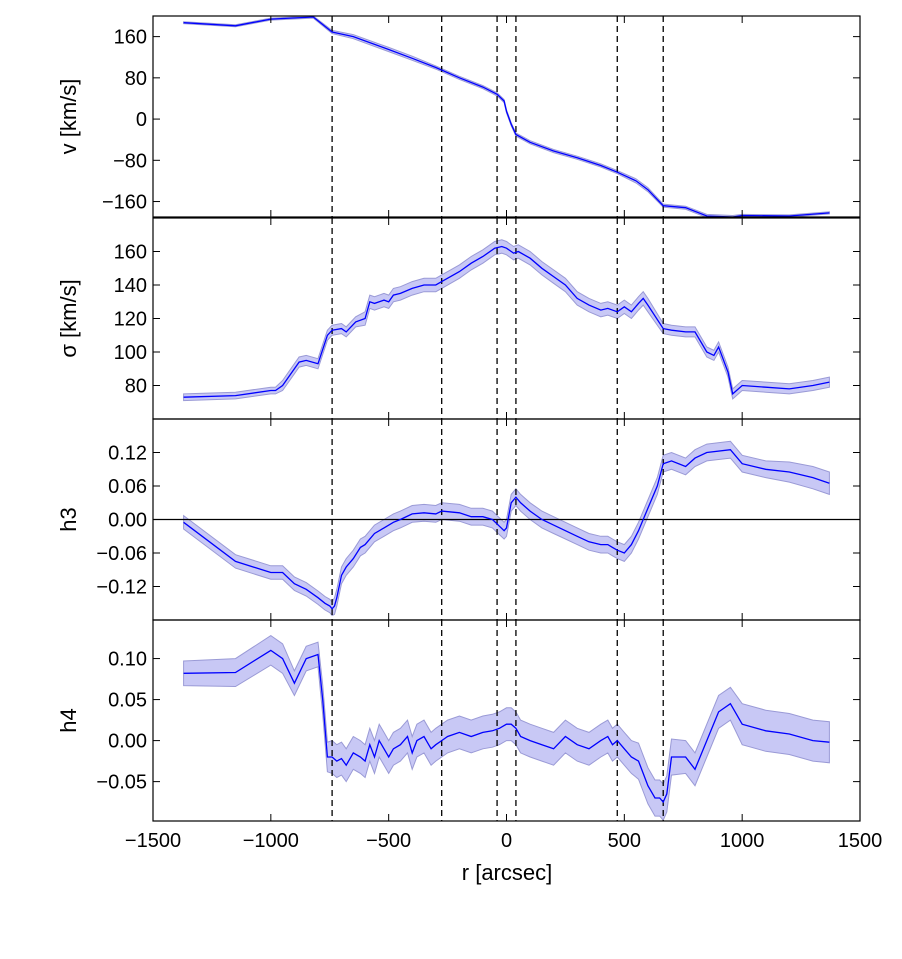 The height and width of the screenshot is (959, 902). What do you see at coordinates (130, 353) in the screenshot?
I see `panel-sigma-ytick-label: 100` at bounding box center [130, 353].